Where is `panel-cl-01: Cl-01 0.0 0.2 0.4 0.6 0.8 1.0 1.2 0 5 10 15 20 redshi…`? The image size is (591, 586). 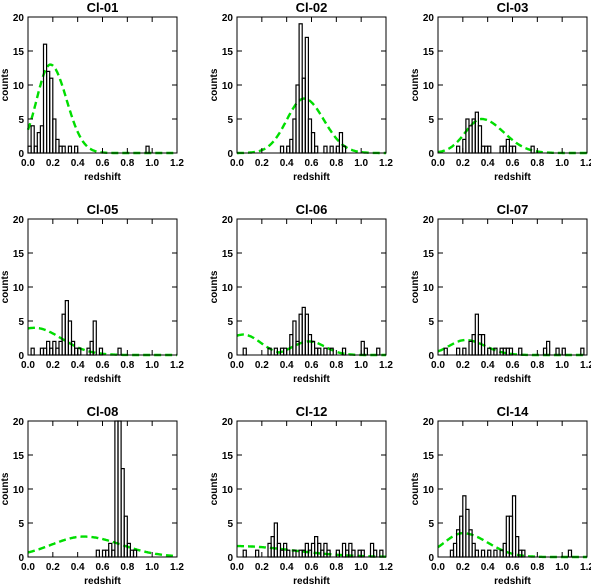
panel-cl-01: Cl-01 0.0 0.2 0.4 0.6 0.8 1.0 1.2 0 5 10 15 20 redshi… is located at coordinates (92, 91).